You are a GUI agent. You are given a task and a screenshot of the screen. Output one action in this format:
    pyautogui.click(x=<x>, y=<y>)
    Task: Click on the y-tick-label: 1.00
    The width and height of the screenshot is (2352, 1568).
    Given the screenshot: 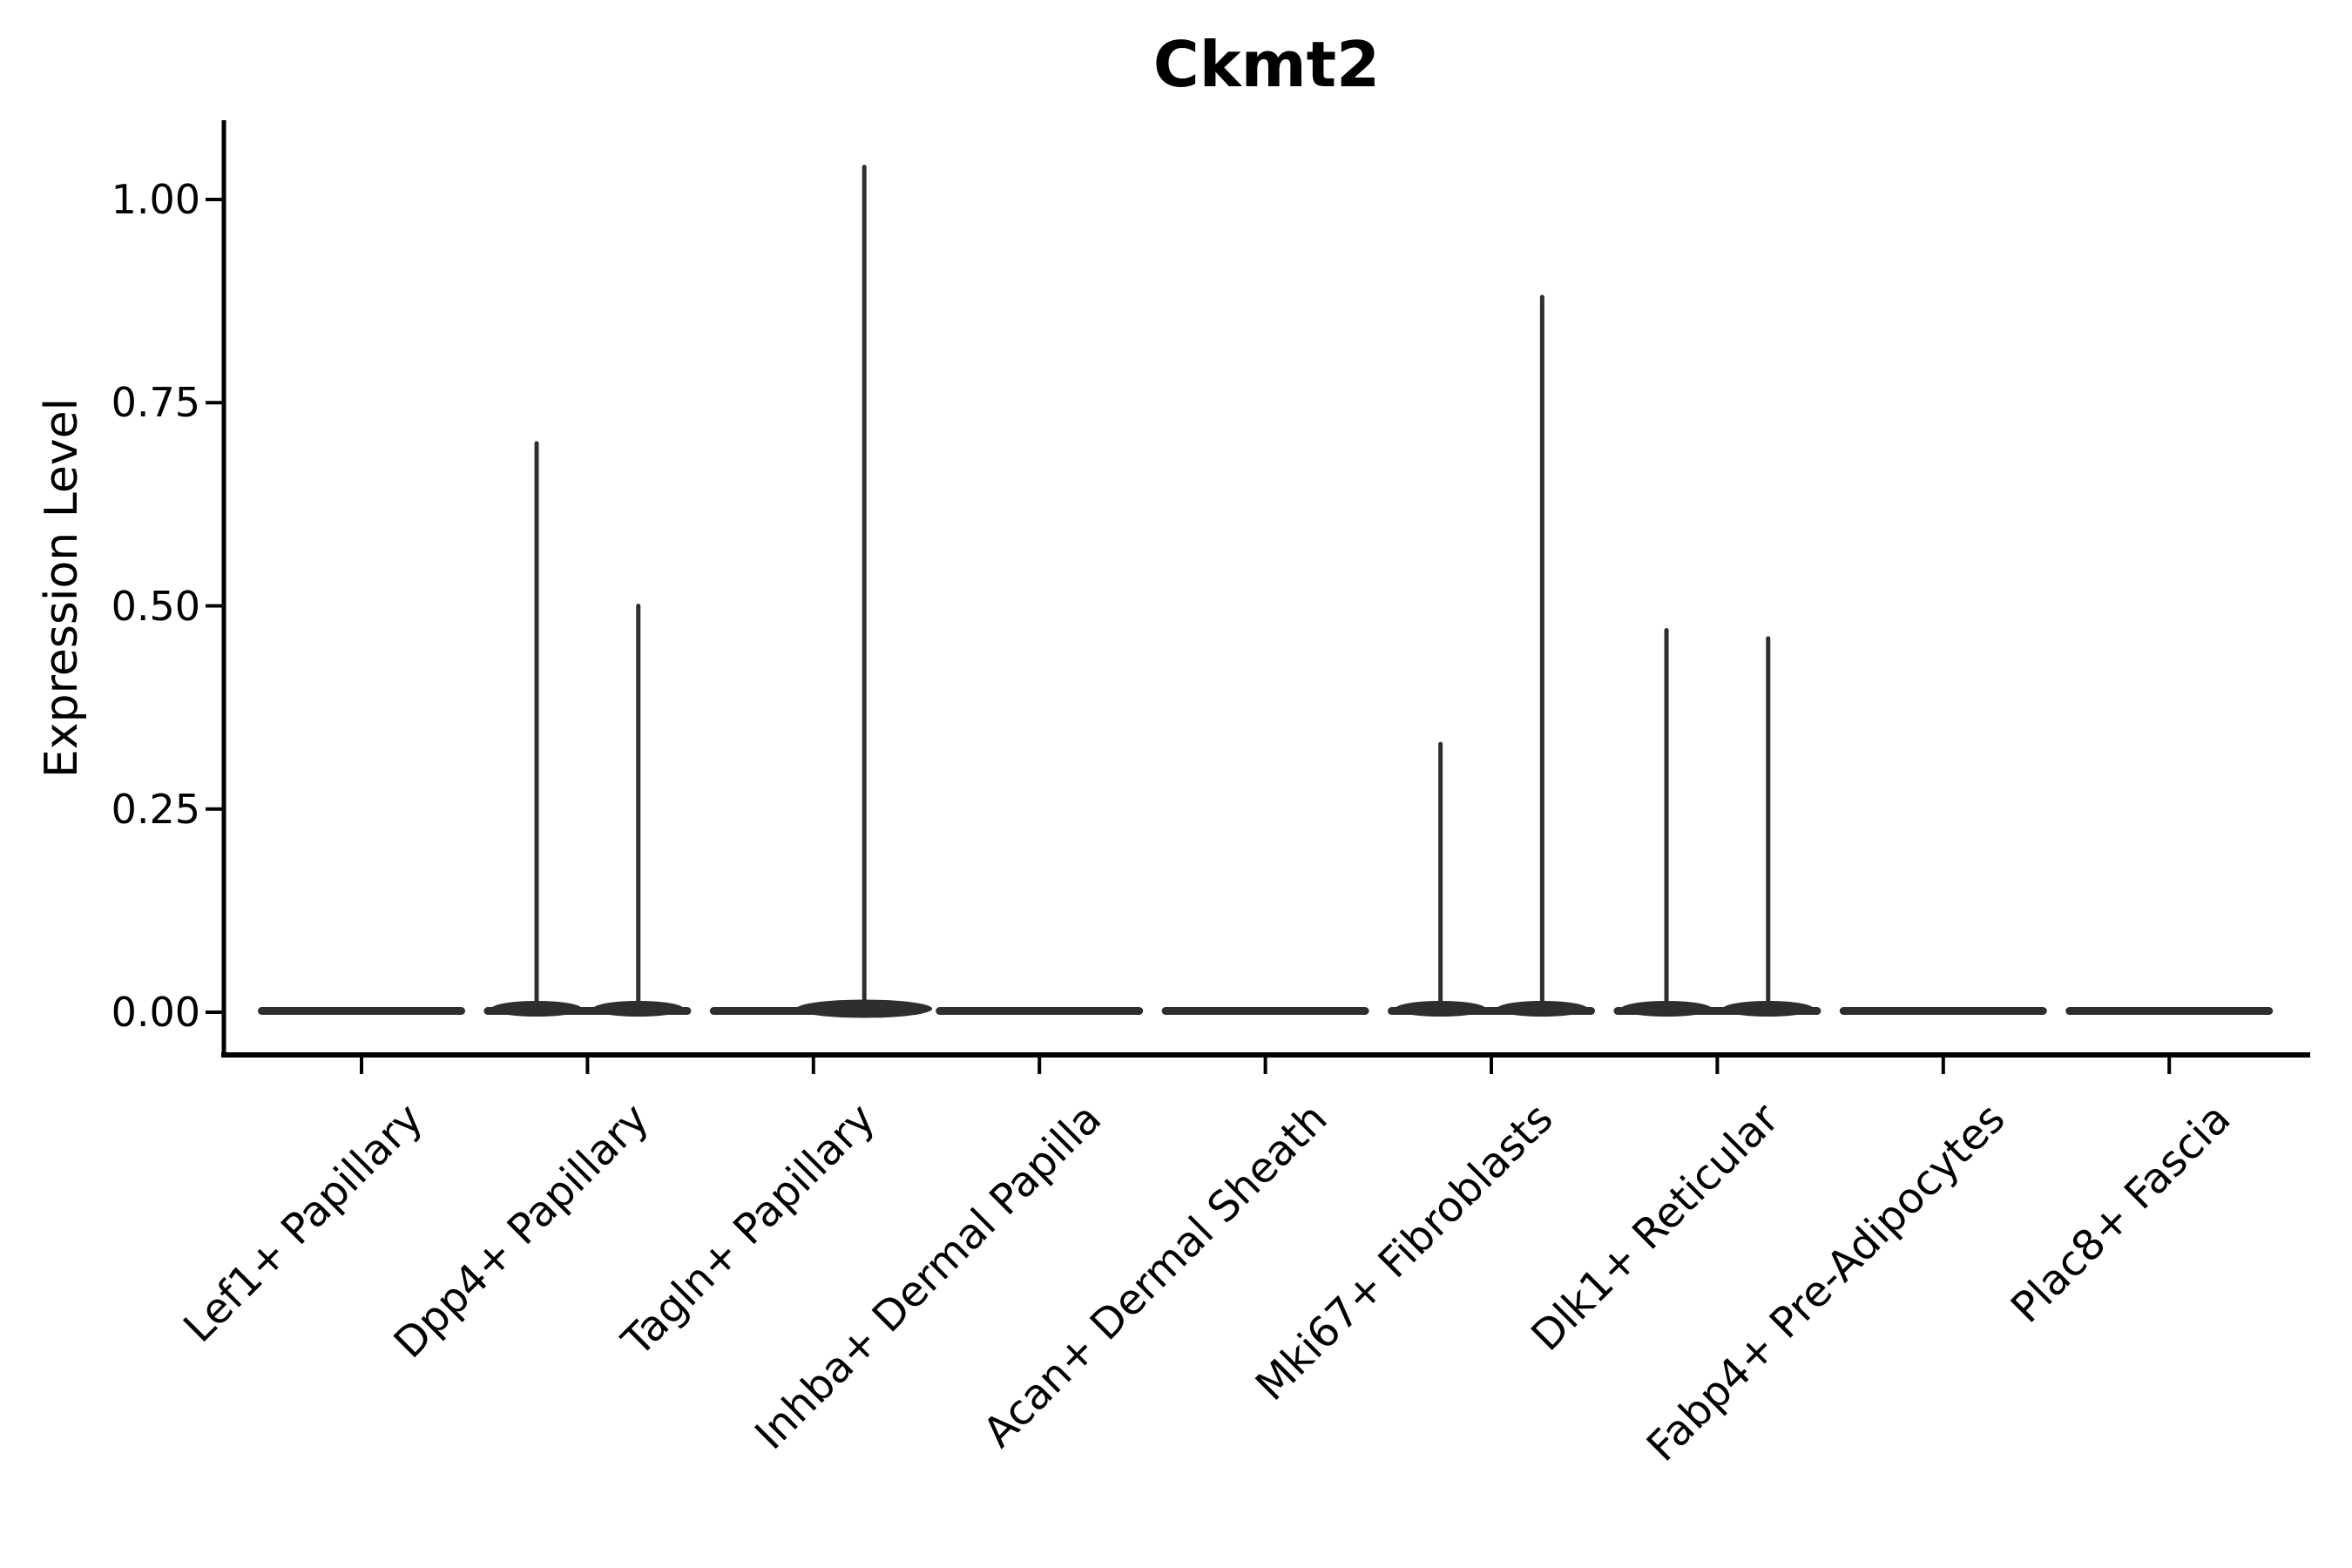 What is the action you would take?
    pyautogui.click(x=155, y=199)
    